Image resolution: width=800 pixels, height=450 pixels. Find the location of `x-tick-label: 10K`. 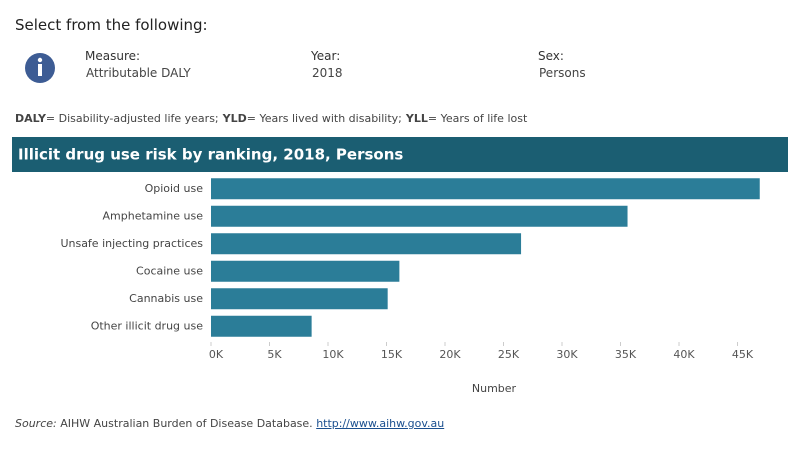

x-tick-label: 10K is located at coordinates (333, 354).